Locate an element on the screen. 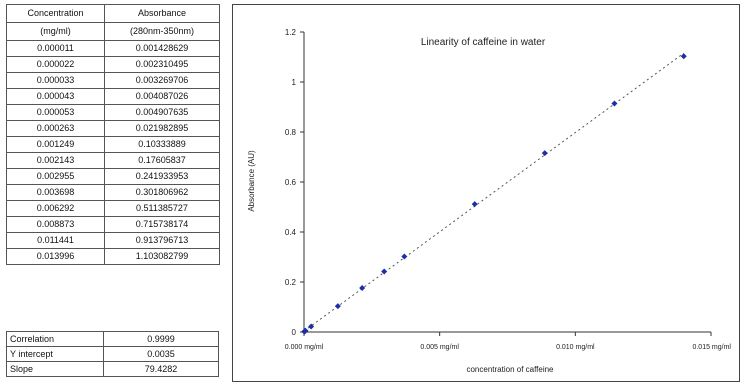 The width and height of the screenshot is (744, 387). concentration-cell: 0.006292 is located at coordinates (55, 208).